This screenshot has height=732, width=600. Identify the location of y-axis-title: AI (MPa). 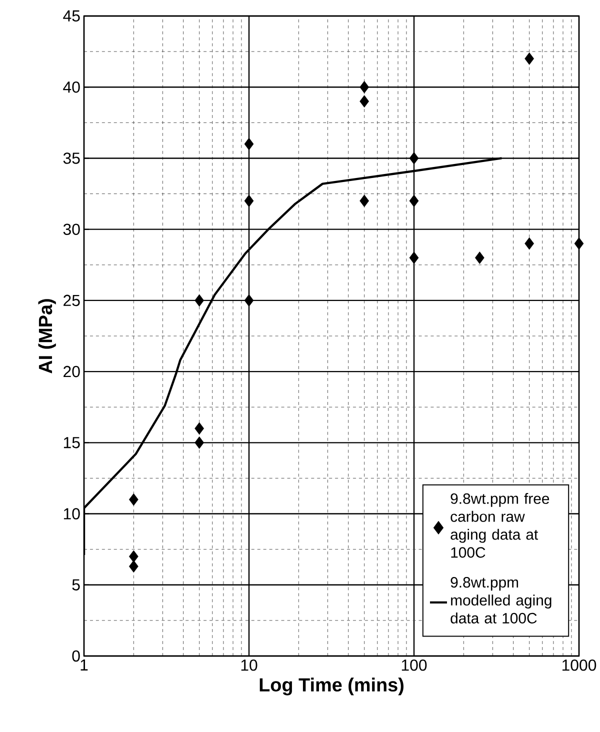
(47, 336).